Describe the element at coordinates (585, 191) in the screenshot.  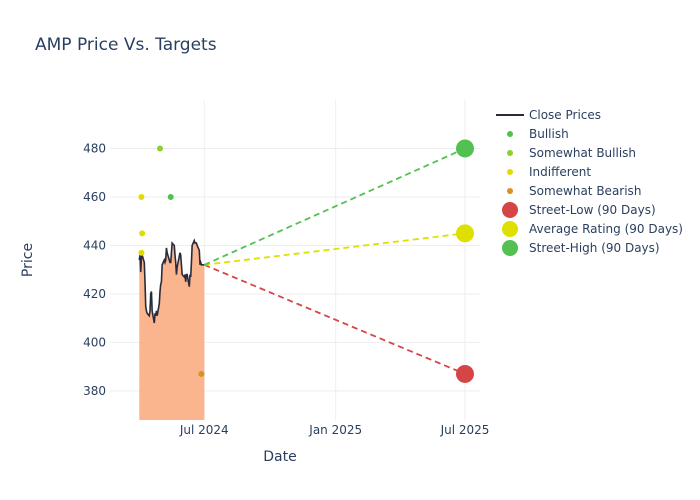
I see `legend-label: Somewhat Bearish` at that location.